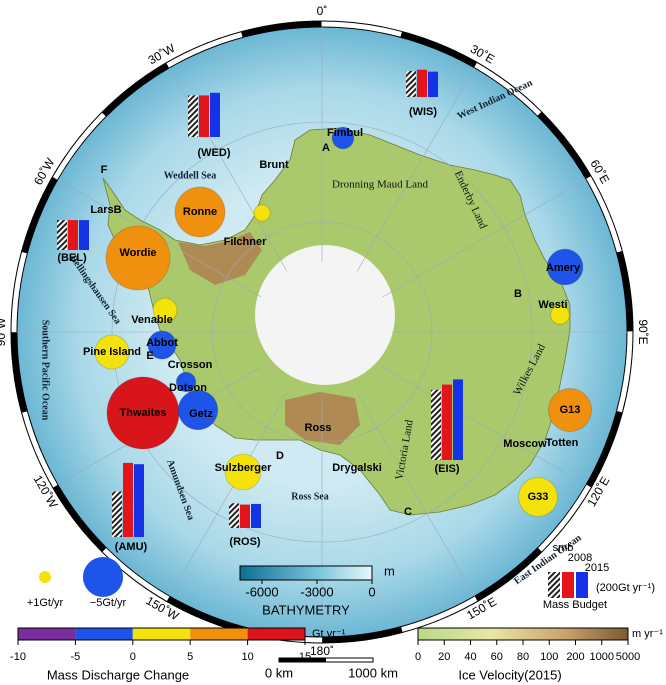 This screenshot has height=685, width=666. I want to click on tick-label: -5, so click(76, 657).